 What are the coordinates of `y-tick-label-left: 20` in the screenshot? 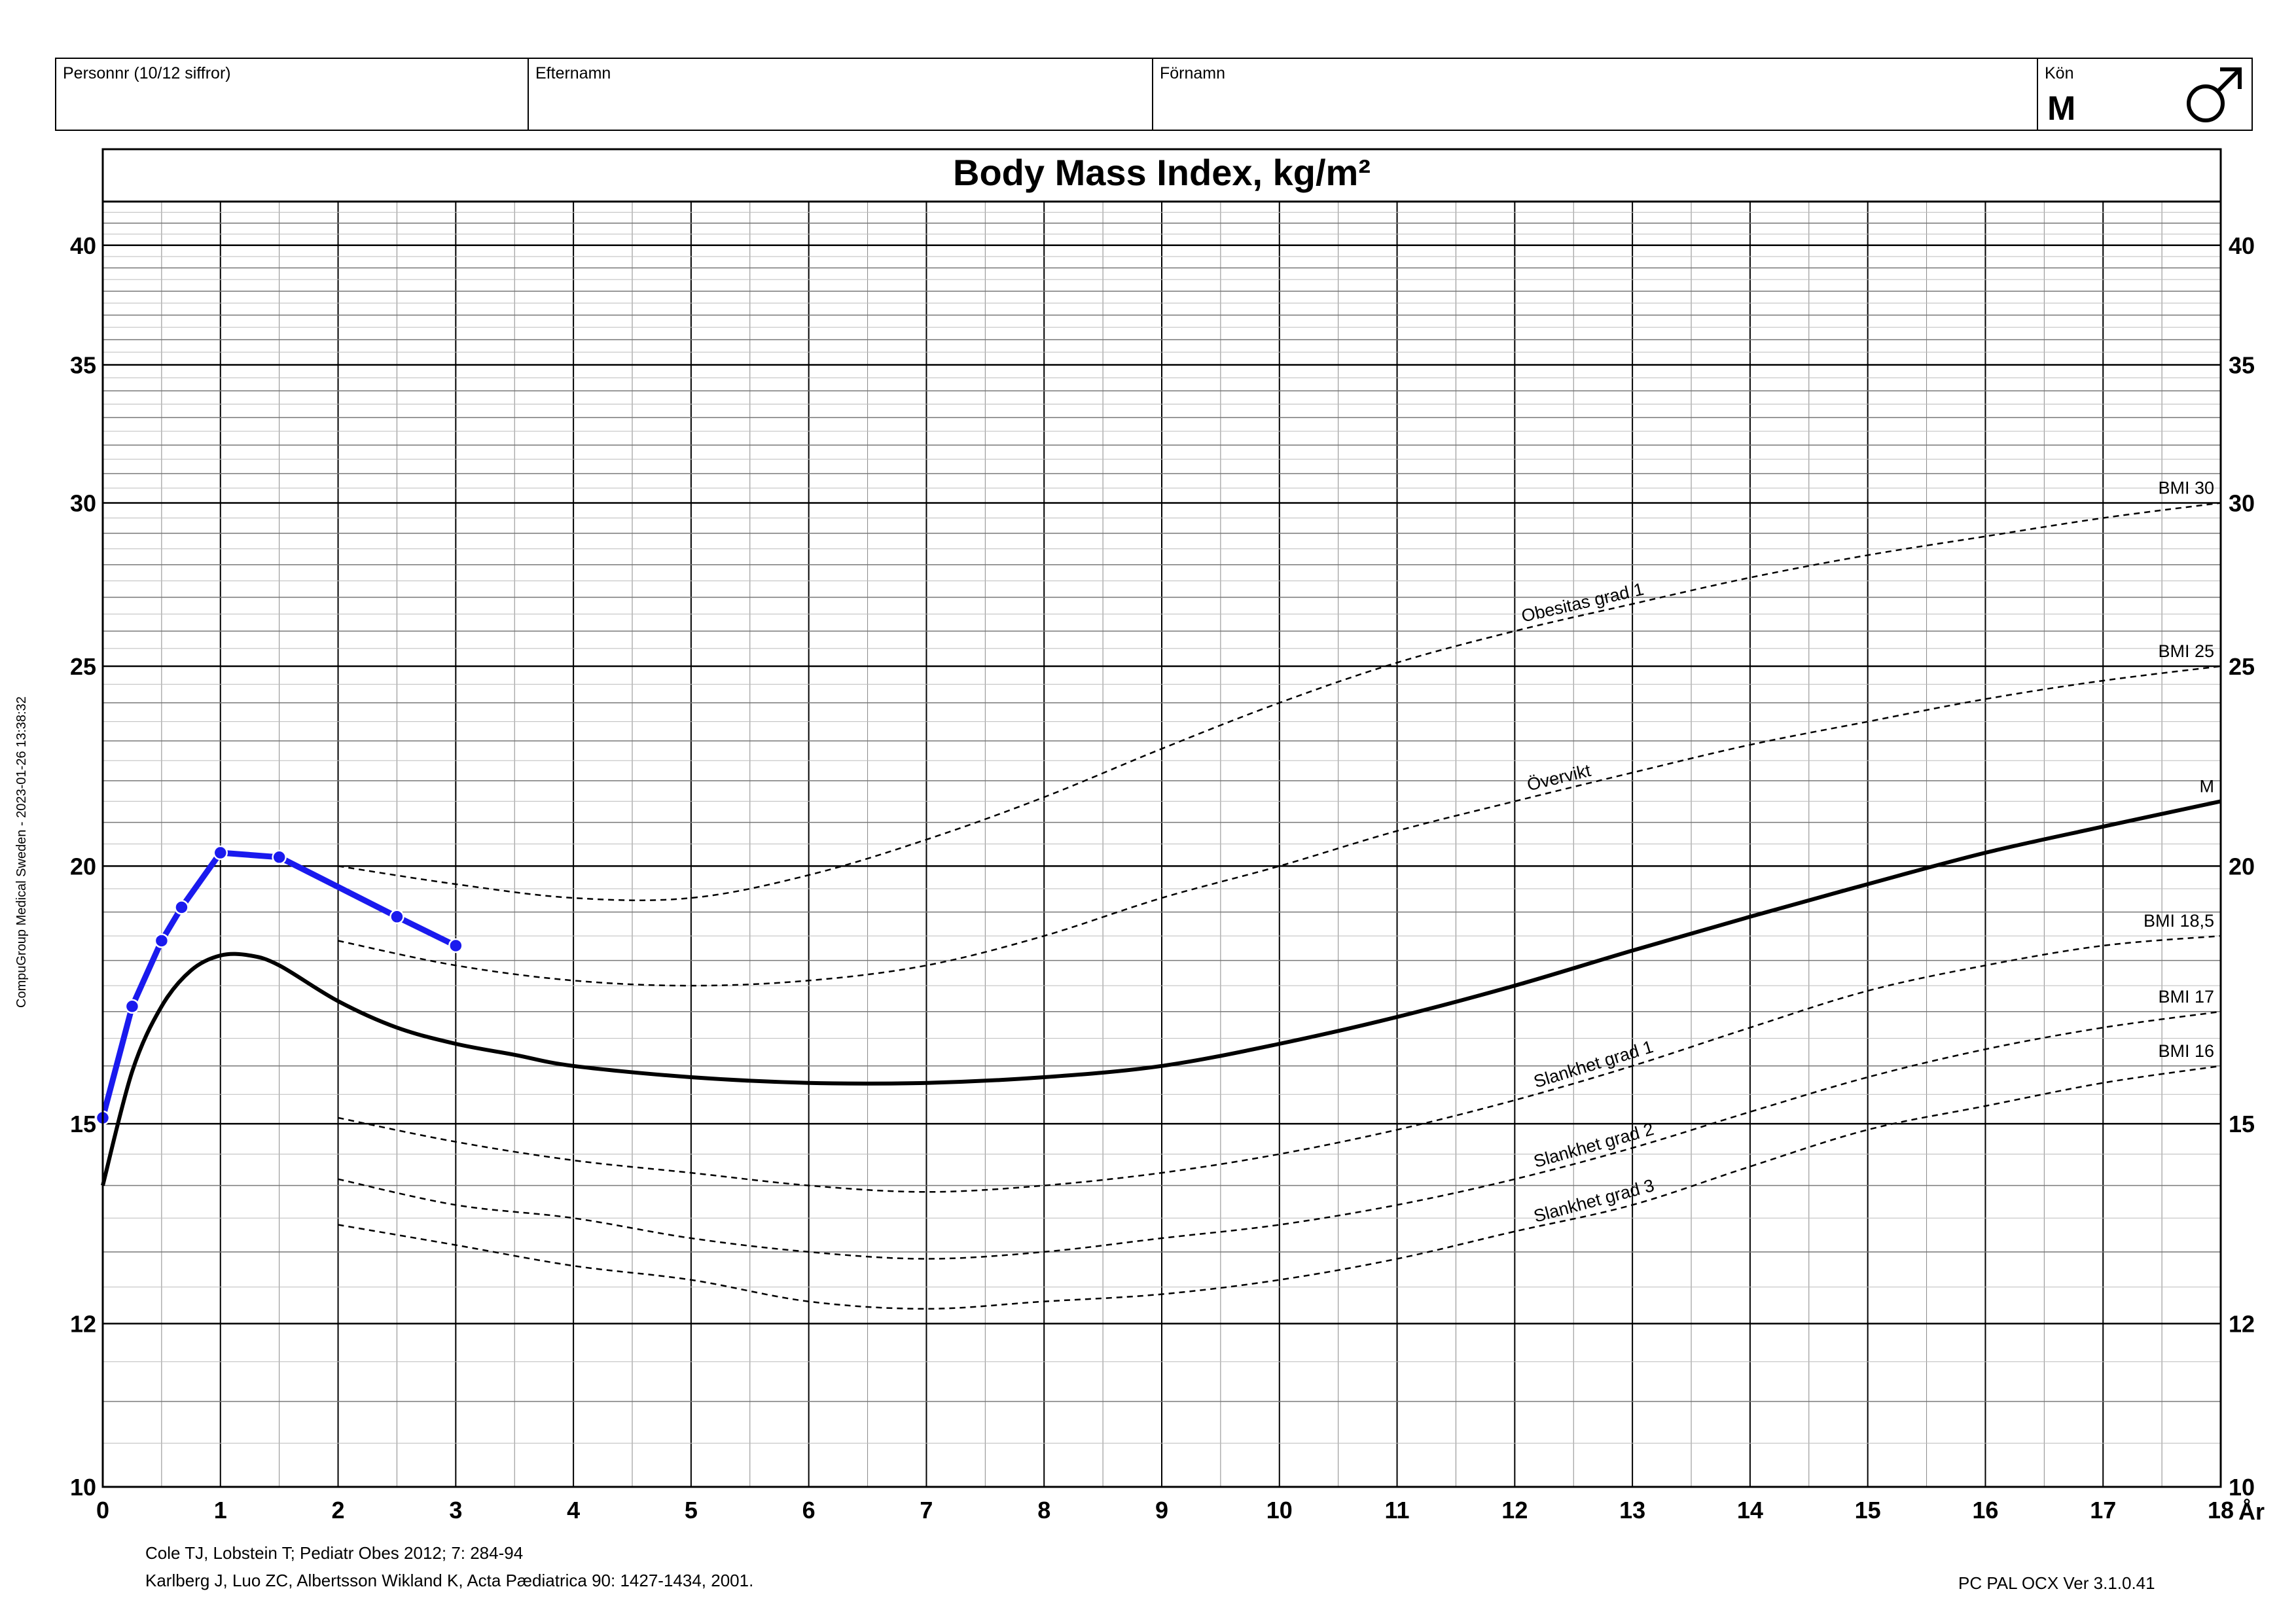 It's located at (83, 866).